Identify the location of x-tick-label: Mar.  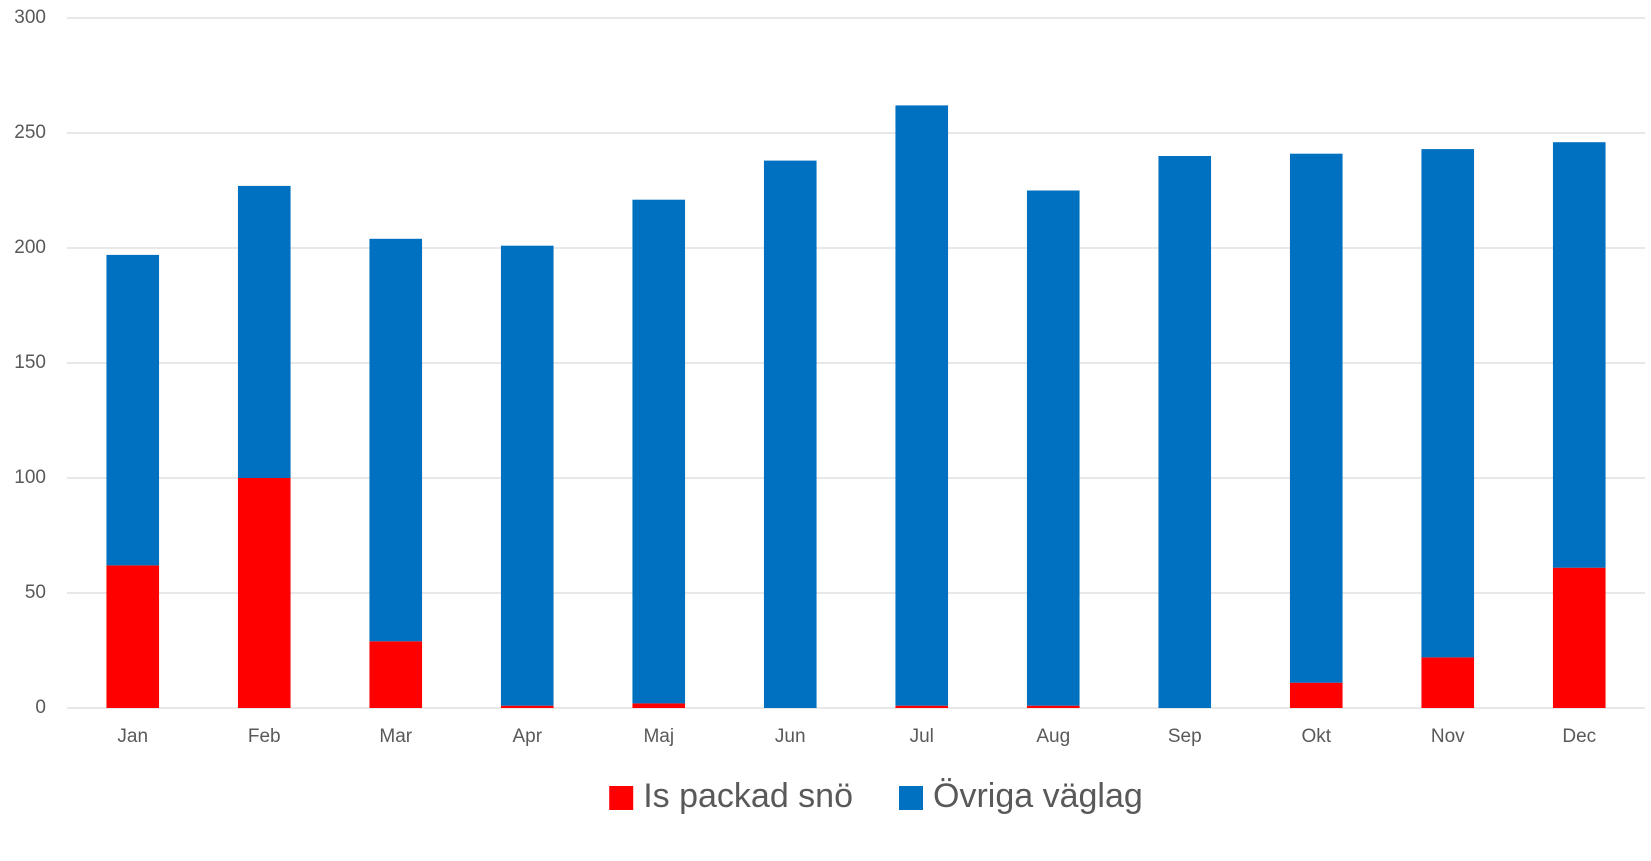
(395, 736).